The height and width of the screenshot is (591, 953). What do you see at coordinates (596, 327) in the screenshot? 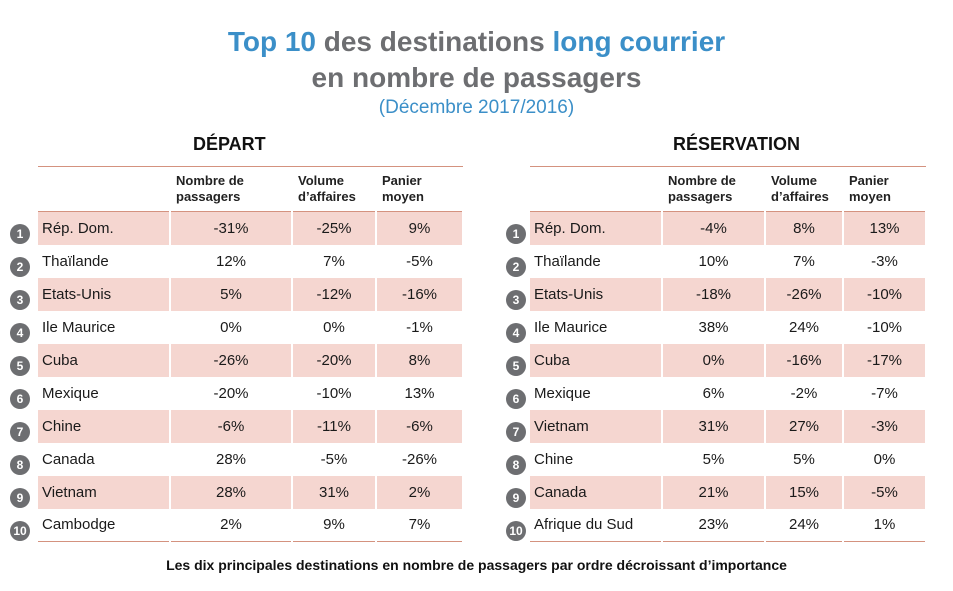
I see `destination-name: Ile Maurice` at bounding box center [596, 327].